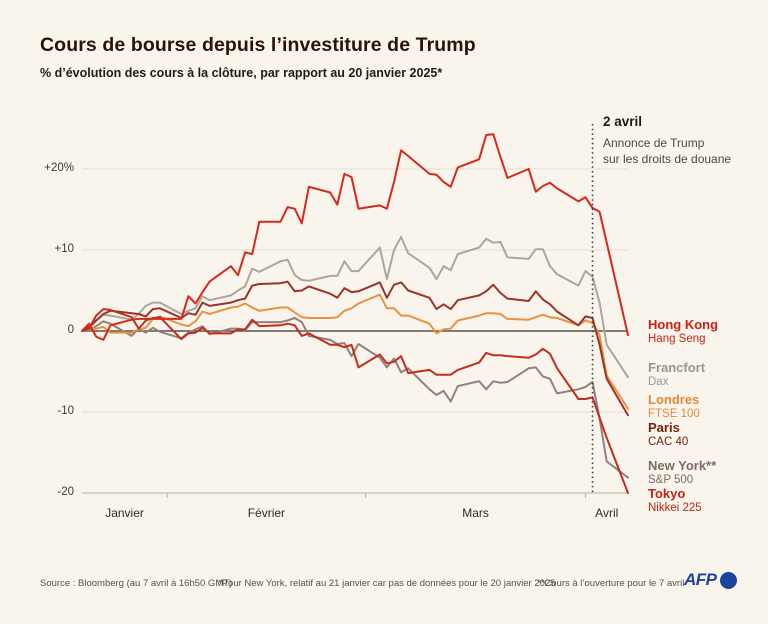 The height and width of the screenshot is (624, 768). Describe the element at coordinates (475, 513) in the screenshot. I see `month-label-mars: Mars` at that location.